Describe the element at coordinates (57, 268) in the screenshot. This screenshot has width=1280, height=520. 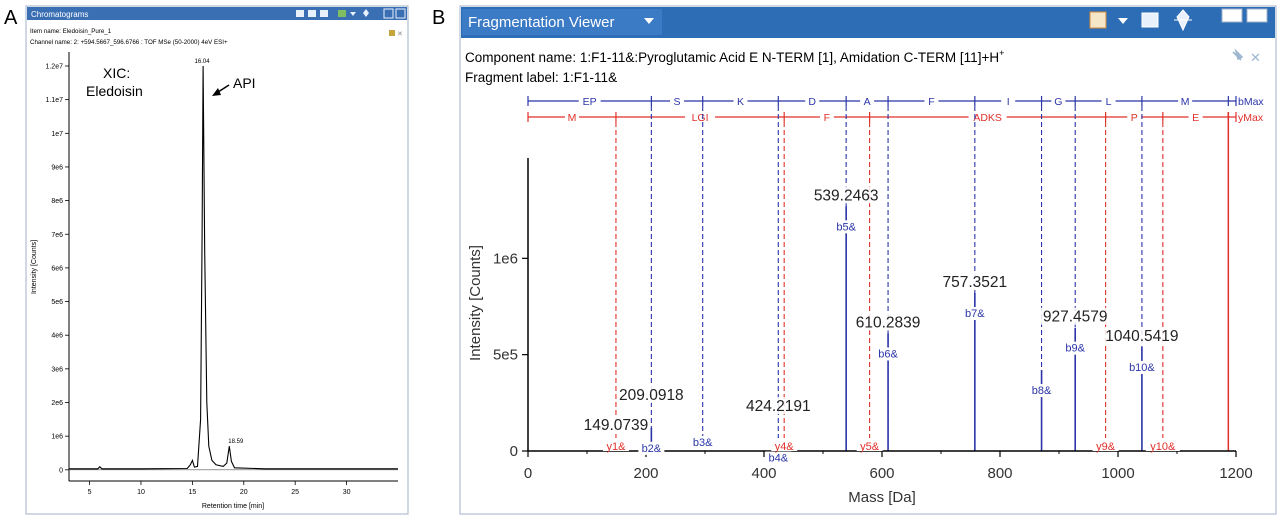
I see `chromatogram-y-tick-label: 6e6` at that location.